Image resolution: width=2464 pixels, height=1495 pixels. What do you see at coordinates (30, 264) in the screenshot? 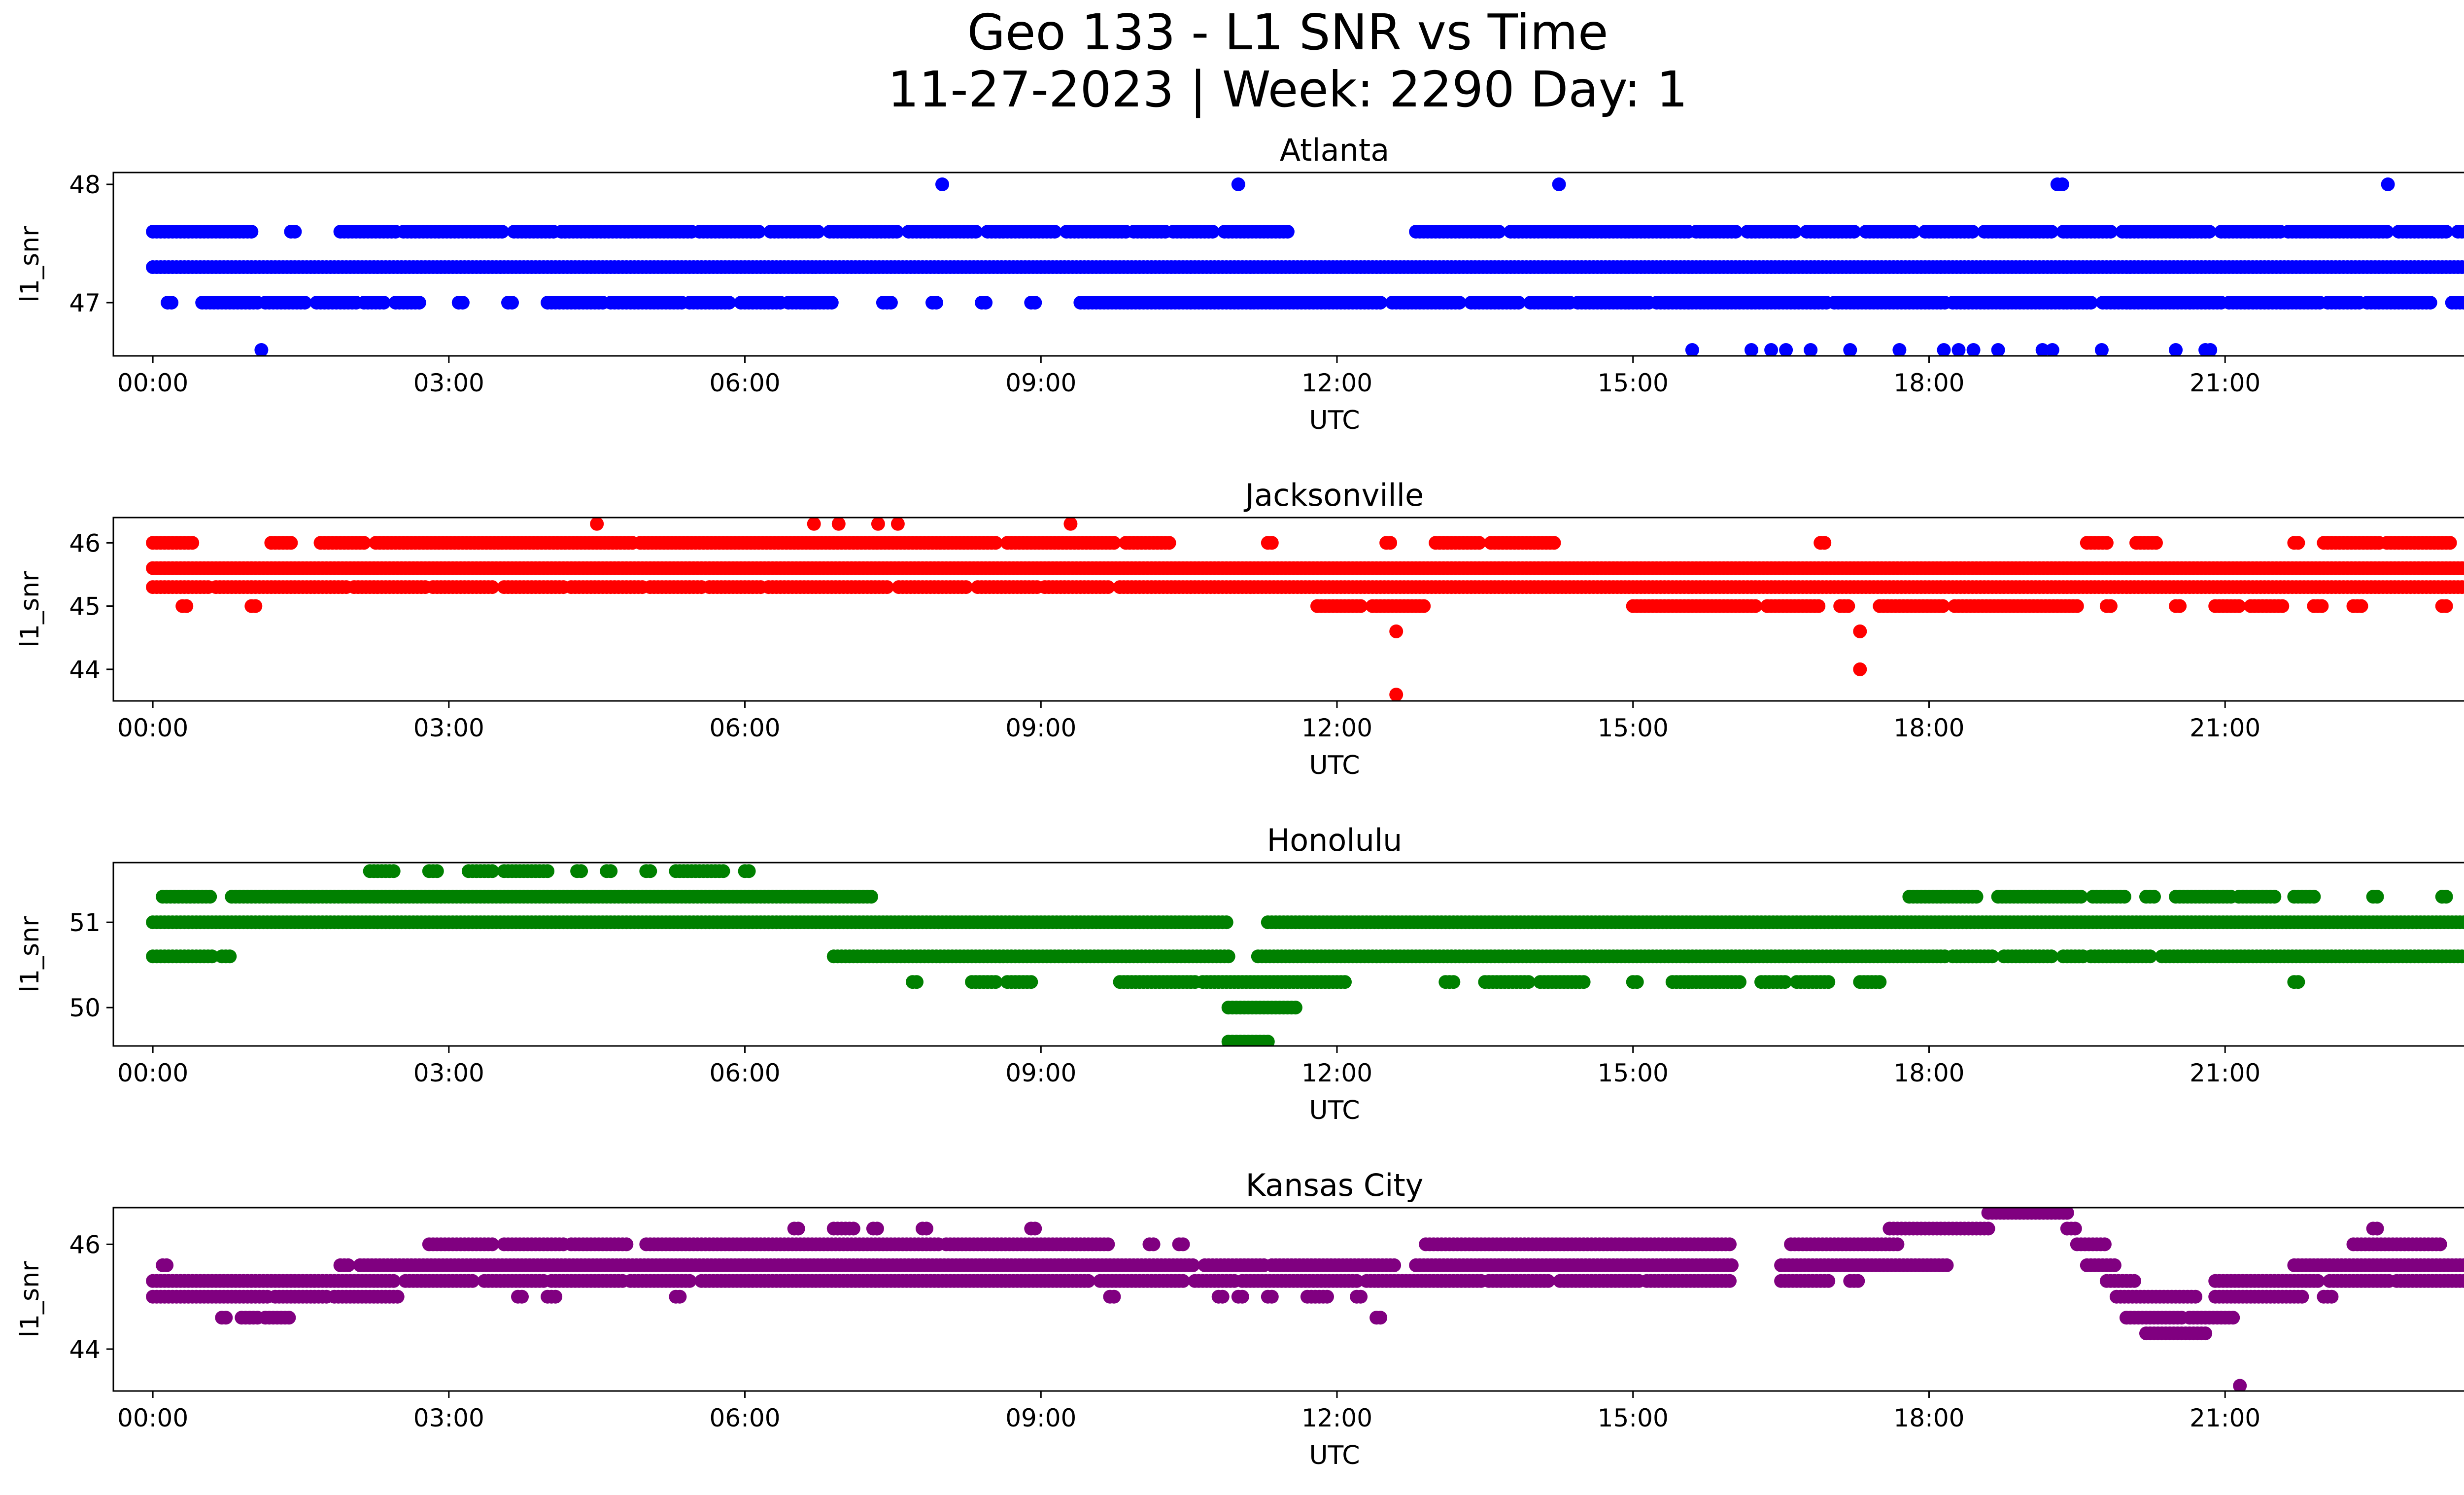
I see `y-axis-label: l1_snr` at bounding box center [30, 264].